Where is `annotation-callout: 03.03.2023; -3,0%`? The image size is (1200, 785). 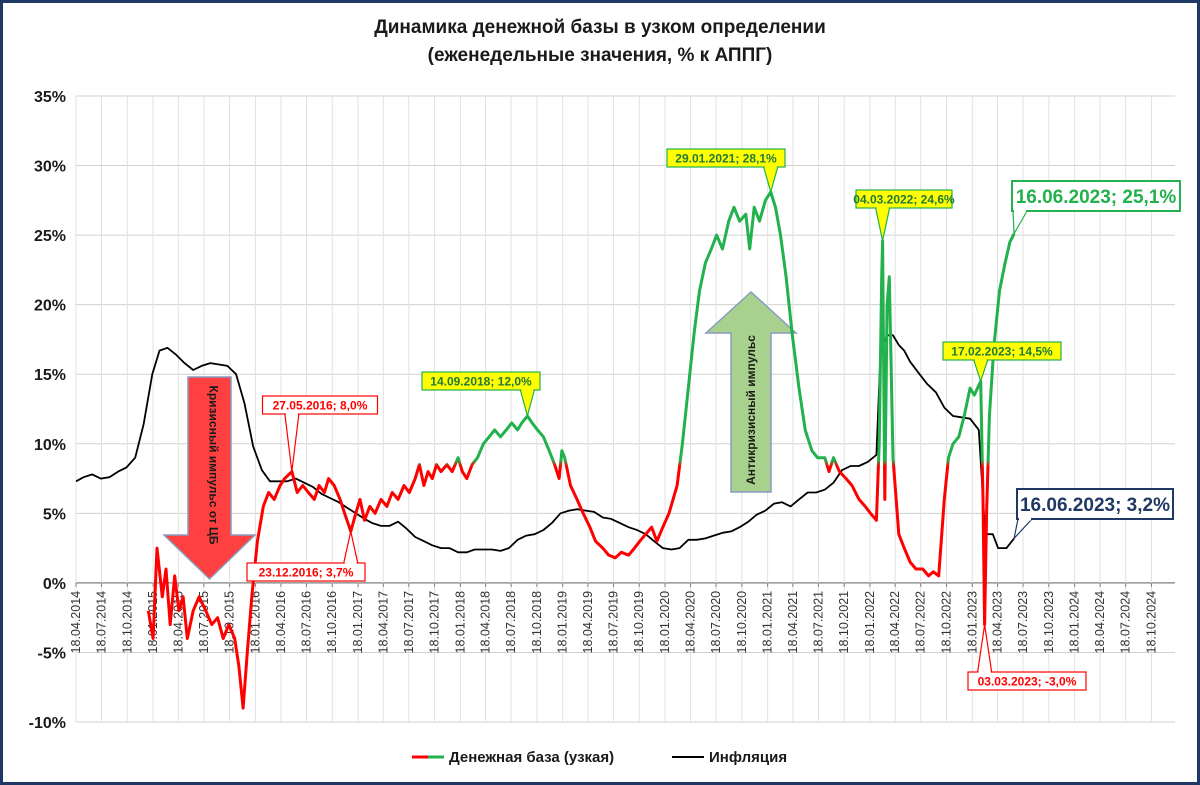
annotation-callout: 03.03.2023; -3,0% is located at coordinates (1027, 657).